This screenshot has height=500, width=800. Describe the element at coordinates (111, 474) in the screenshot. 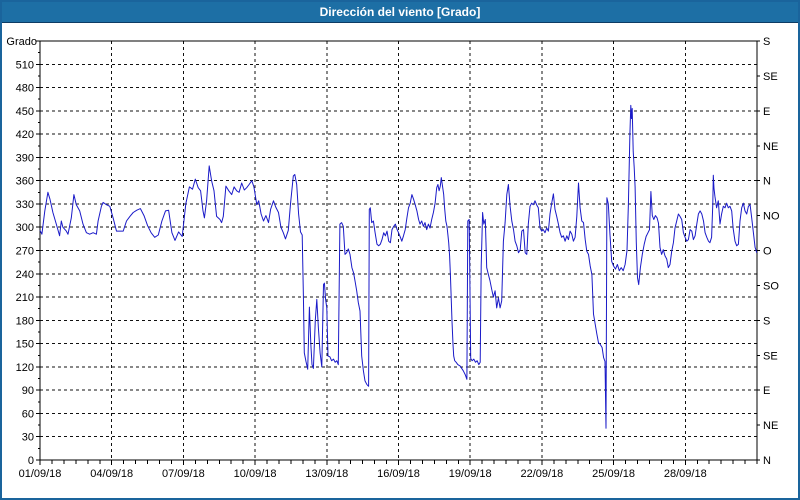

I see `x-axis-date-label: 04/09/18` at that location.